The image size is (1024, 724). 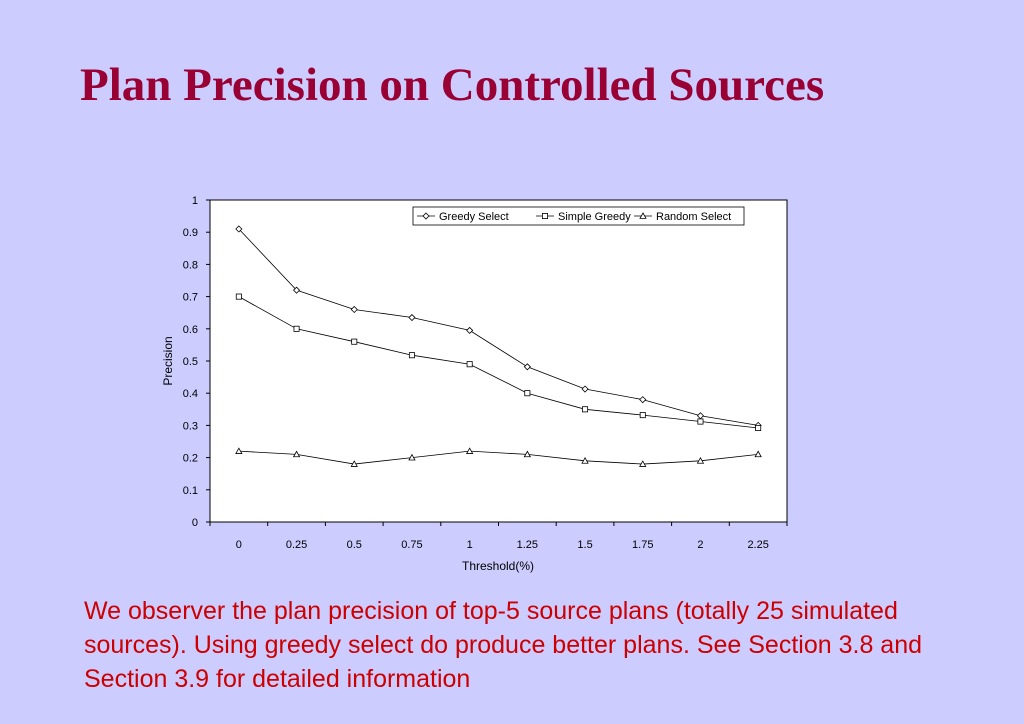 What do you see at coordinates (195, 523) in the screenshot?
I see `y-tick-label: 0` at bounding box center [195, 523].